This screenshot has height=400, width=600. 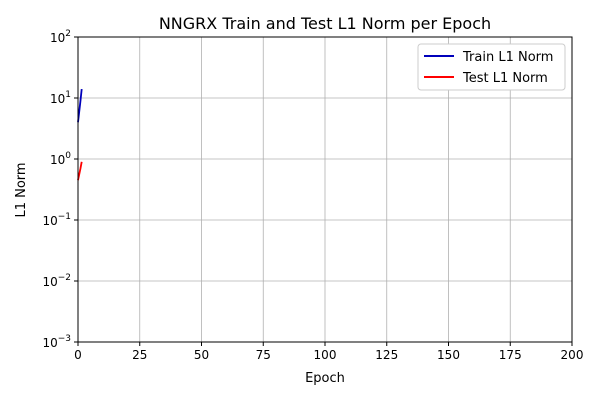 I want to click on legend-box, so click(x=491, y=67).